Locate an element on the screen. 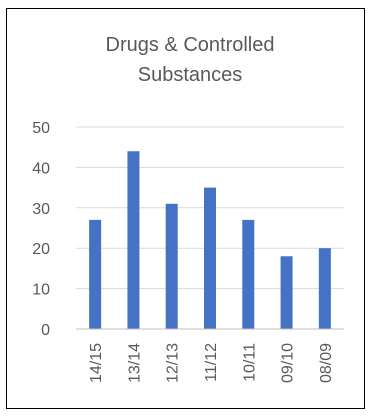 Image resolution: width=373 pixels, height=417 pixels. x-axis-tick-labels: 14/15 13/14 12/13 11/12 10/11 09/10 08/09 is located at coordinates (211, 363).